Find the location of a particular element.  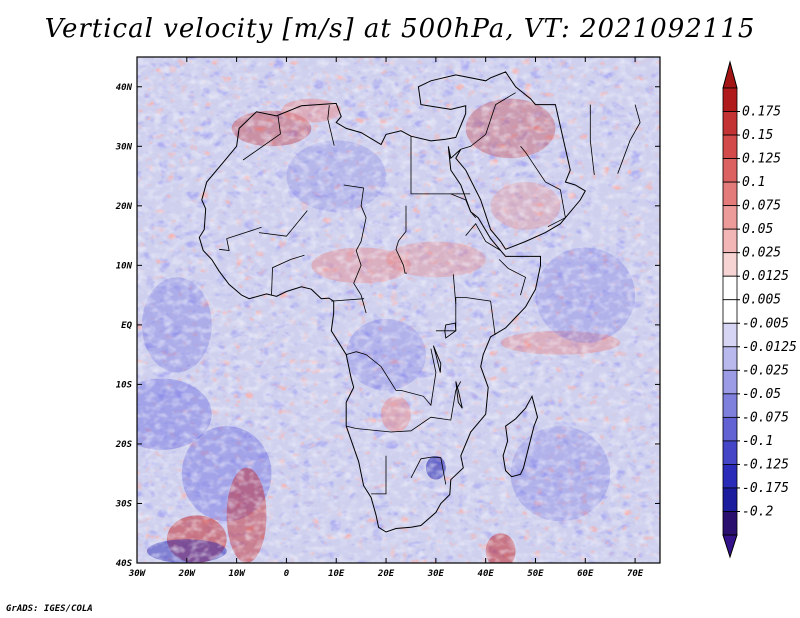

lat-tick-label: 30S is located at coordinates (124, 504).